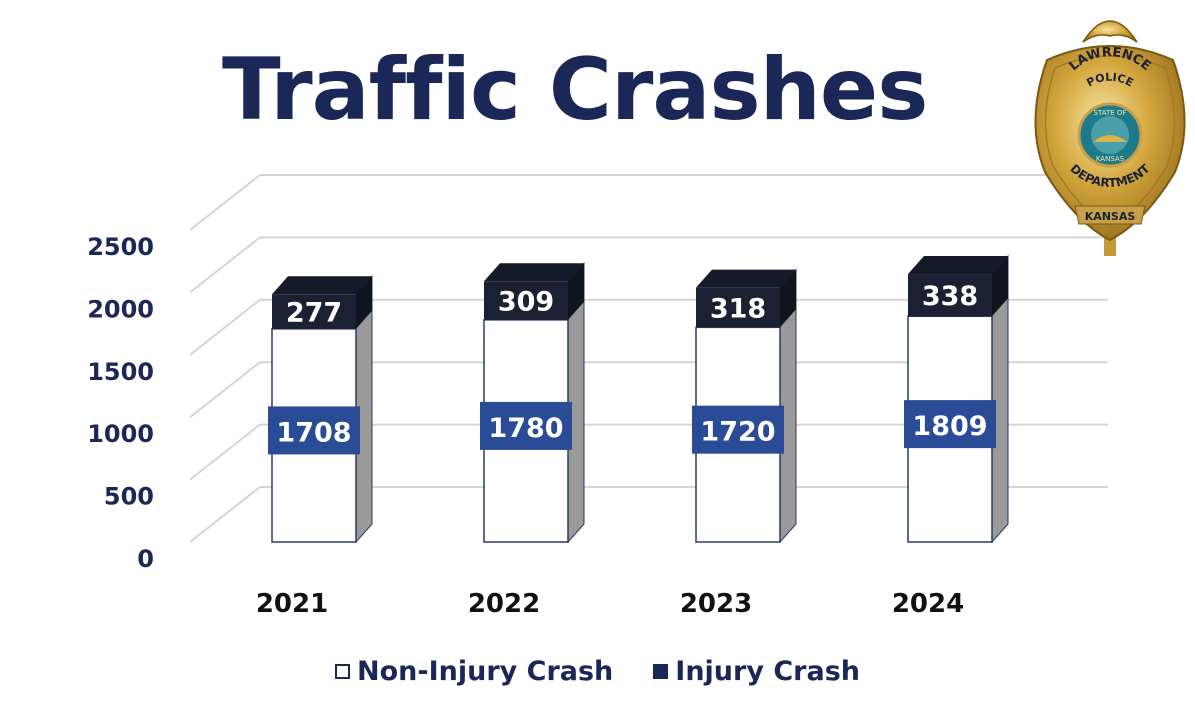  I want to click on data-label-injury: 318, so click(738, 309).